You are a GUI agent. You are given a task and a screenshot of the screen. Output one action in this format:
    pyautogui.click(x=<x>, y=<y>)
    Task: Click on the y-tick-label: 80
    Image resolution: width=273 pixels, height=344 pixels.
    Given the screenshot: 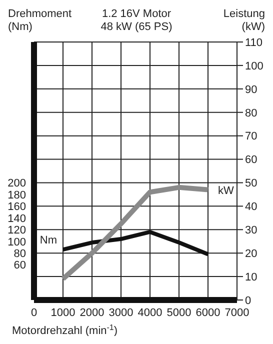 What is the action you would take?
    pyautogui.click(x=20, y=254)
    